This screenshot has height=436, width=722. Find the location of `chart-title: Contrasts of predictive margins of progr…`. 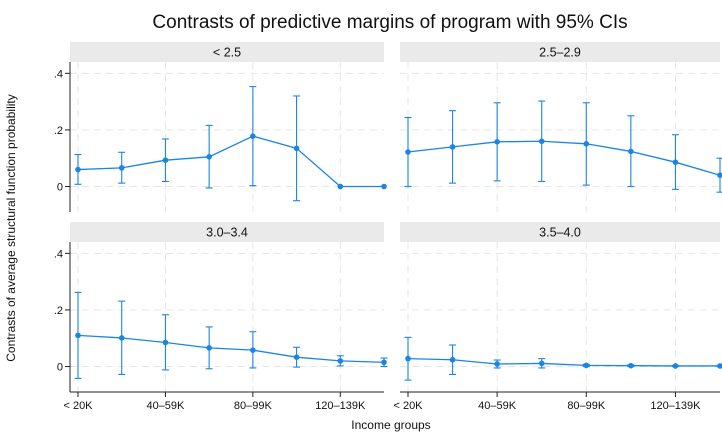

chart-title: Contrasts of predictive margins of progr… is located at coordinates (389, 22).